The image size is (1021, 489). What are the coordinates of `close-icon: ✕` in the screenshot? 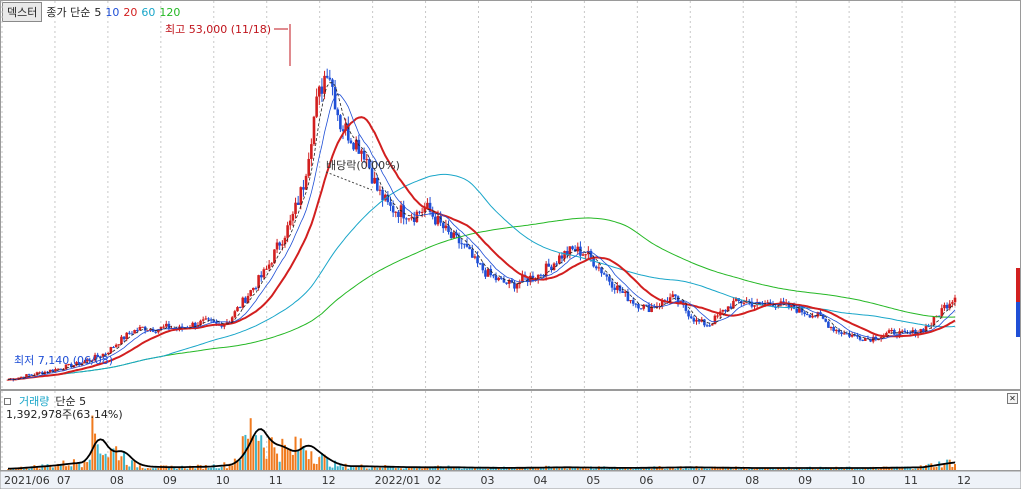 It's located at (1012, 398).